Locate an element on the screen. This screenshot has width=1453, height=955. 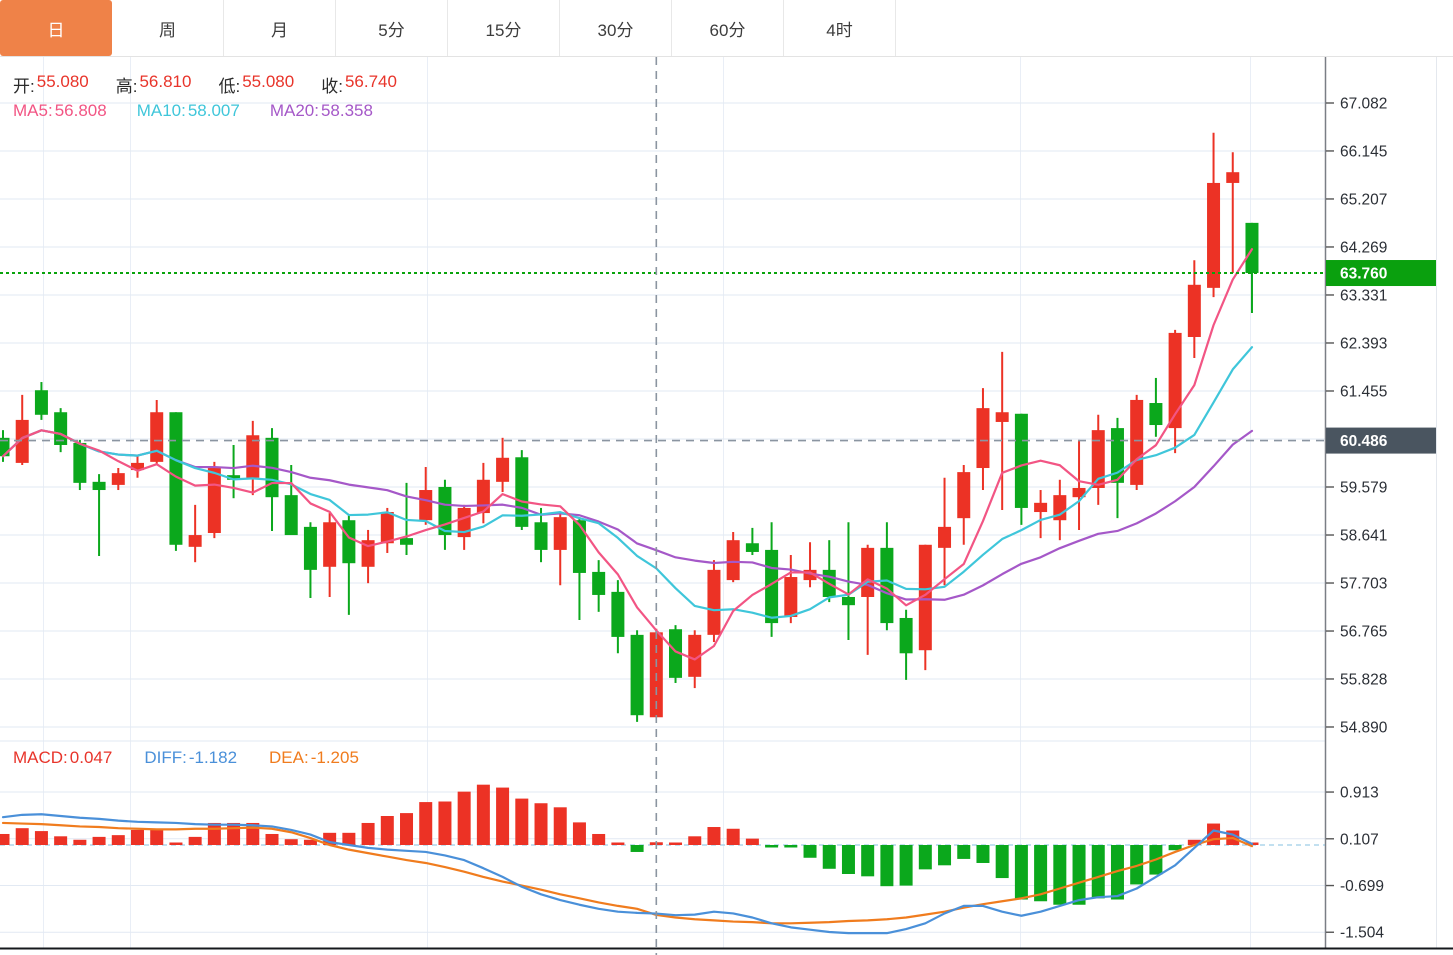
macd-tick-label: -1.504 is located at coordinates (1362, 933).